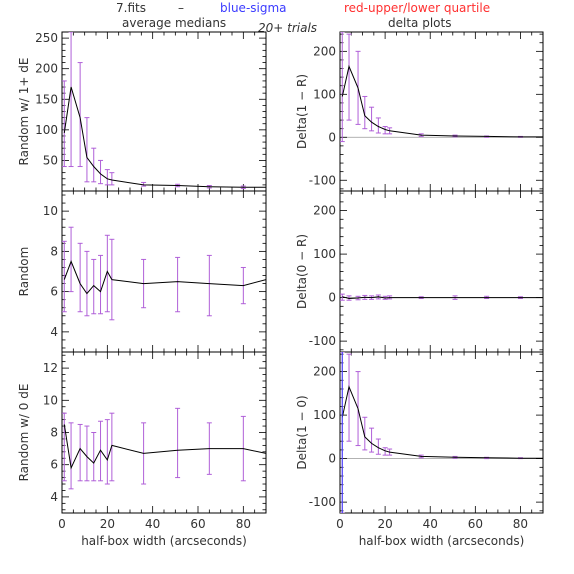 The image size is (574, 574). I want to click on y-tick-label: 150, so click(46, 99).